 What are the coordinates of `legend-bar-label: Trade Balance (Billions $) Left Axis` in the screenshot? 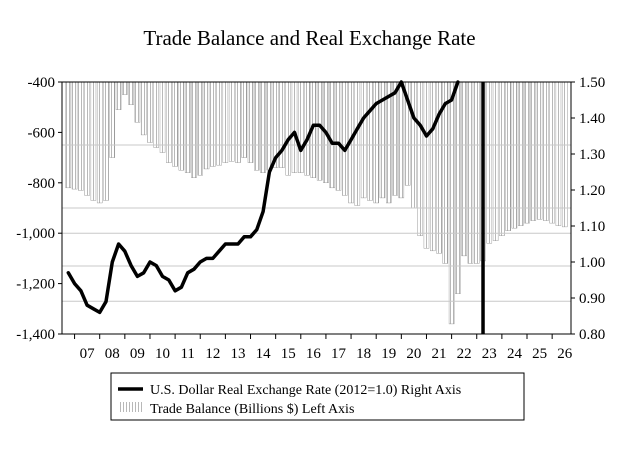 It's located at (252, 409).